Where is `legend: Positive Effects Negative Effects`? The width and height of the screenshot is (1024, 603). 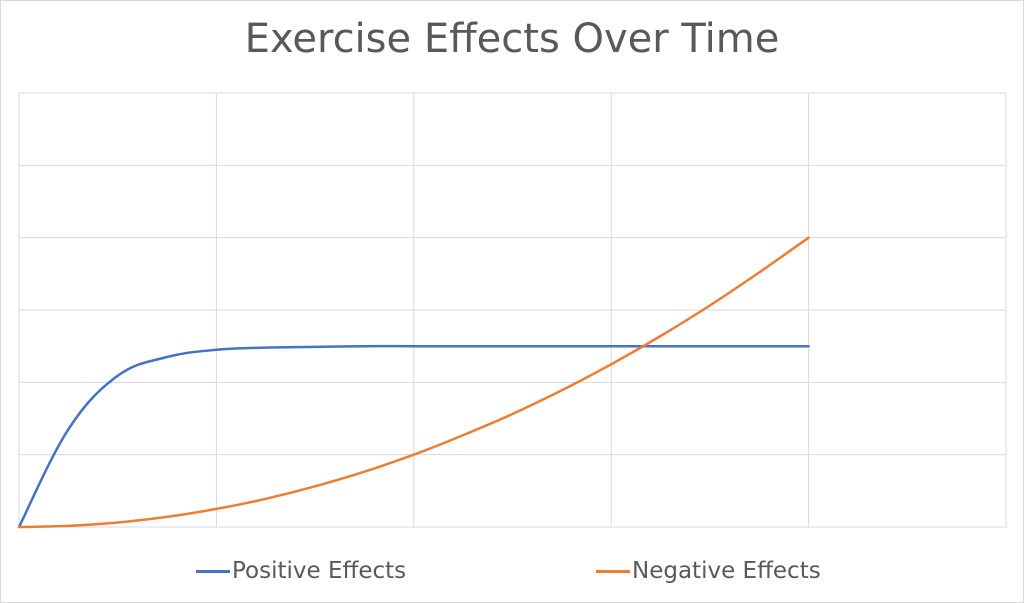
legend: Positive Effects Negative Effects is located at coordinates (512, 573).